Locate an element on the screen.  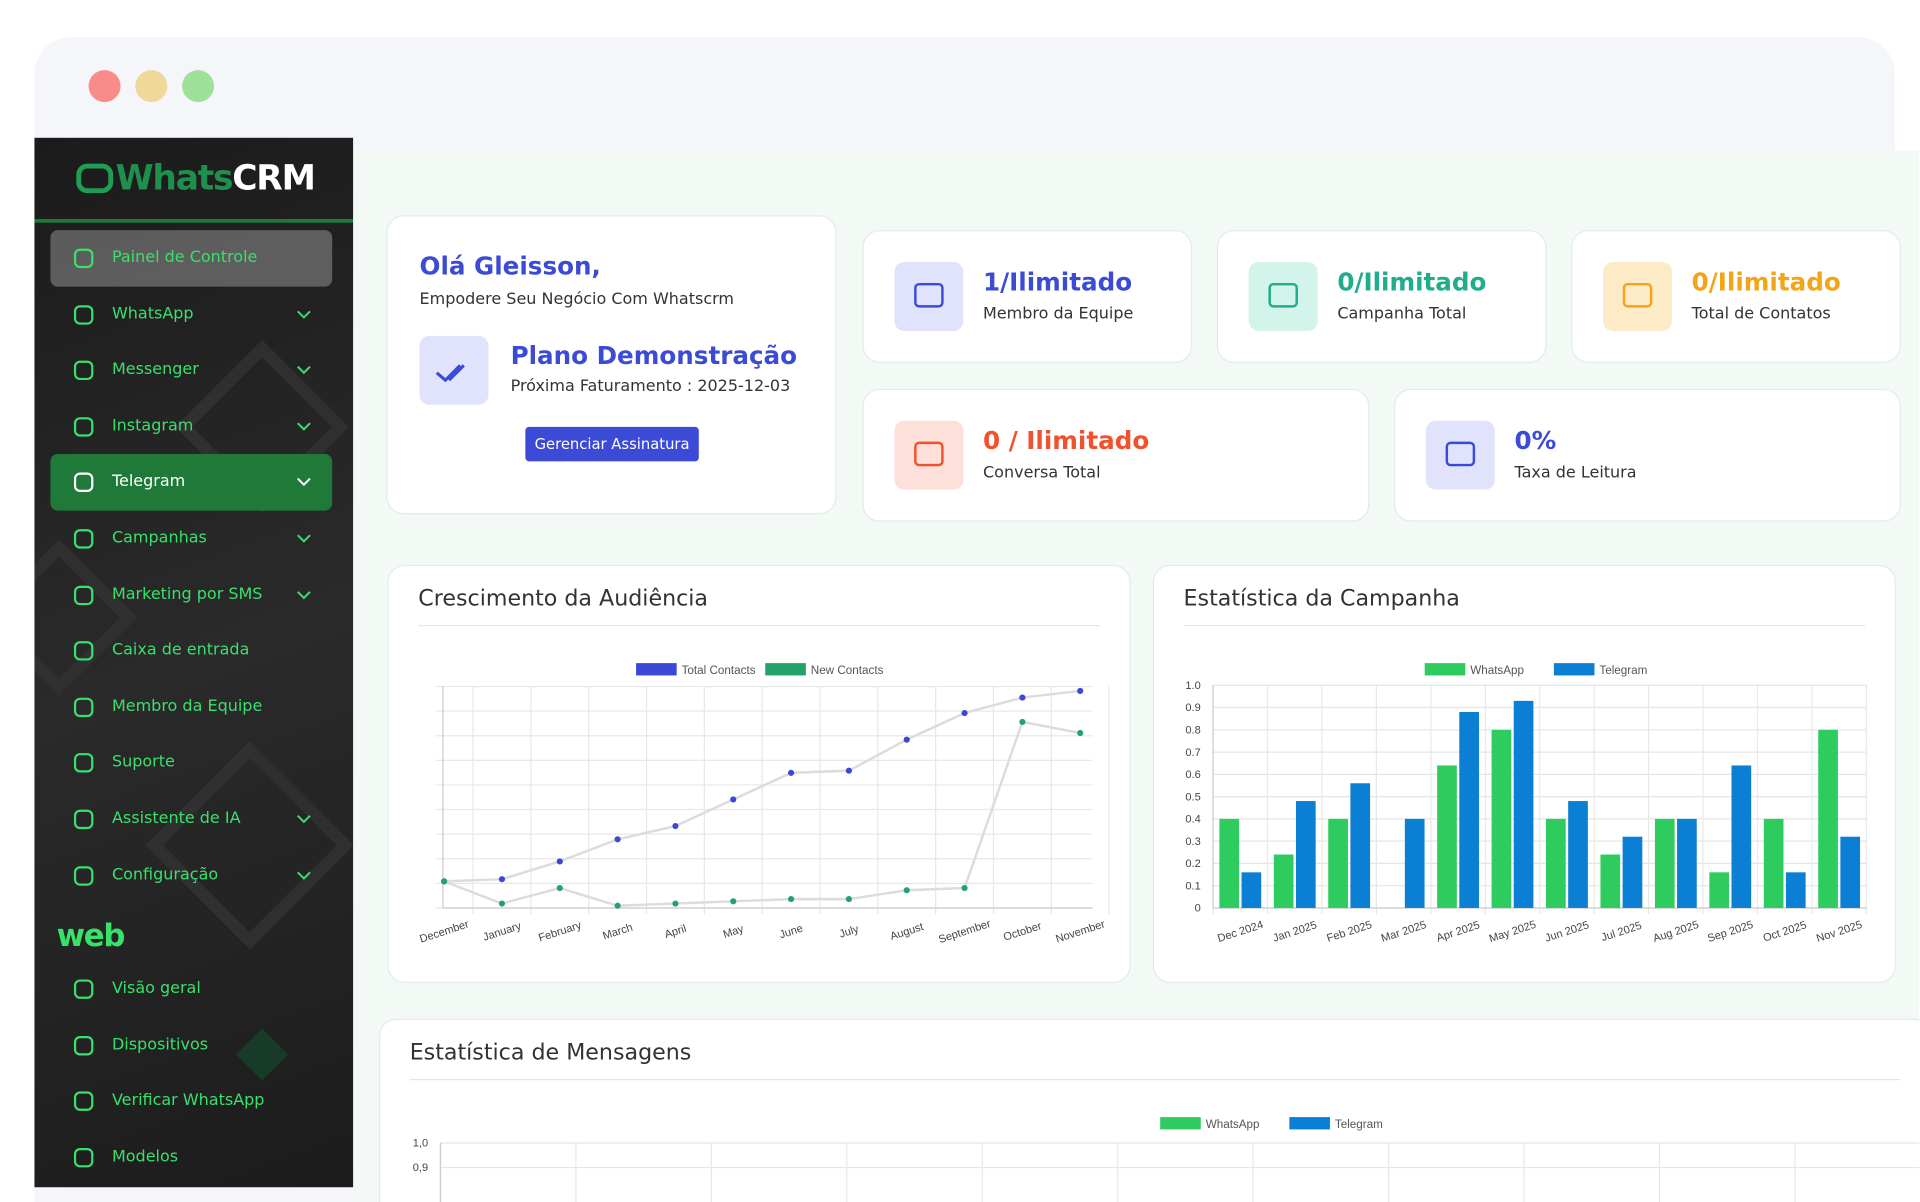
menu-item: Marketing por SMS is located at coordinates (191, 595).